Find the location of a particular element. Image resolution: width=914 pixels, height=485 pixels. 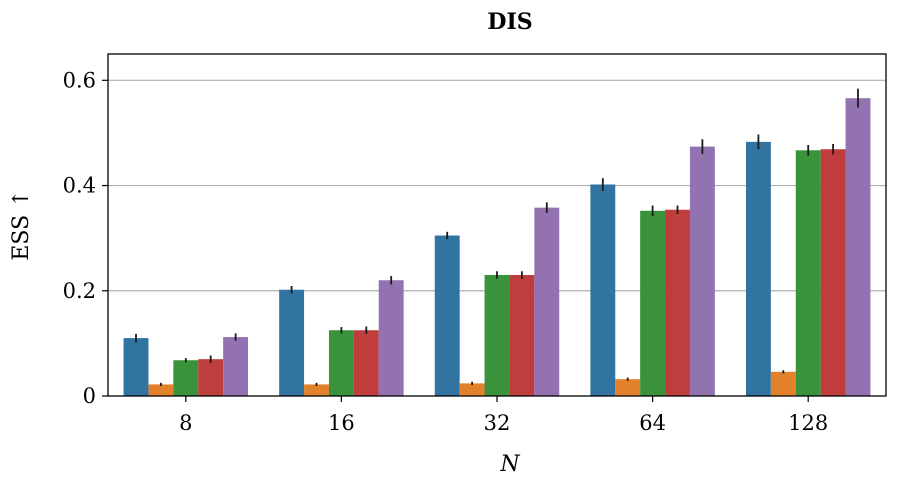

y-axis-label: ESS ↑ is located at coordinates (21, 224).